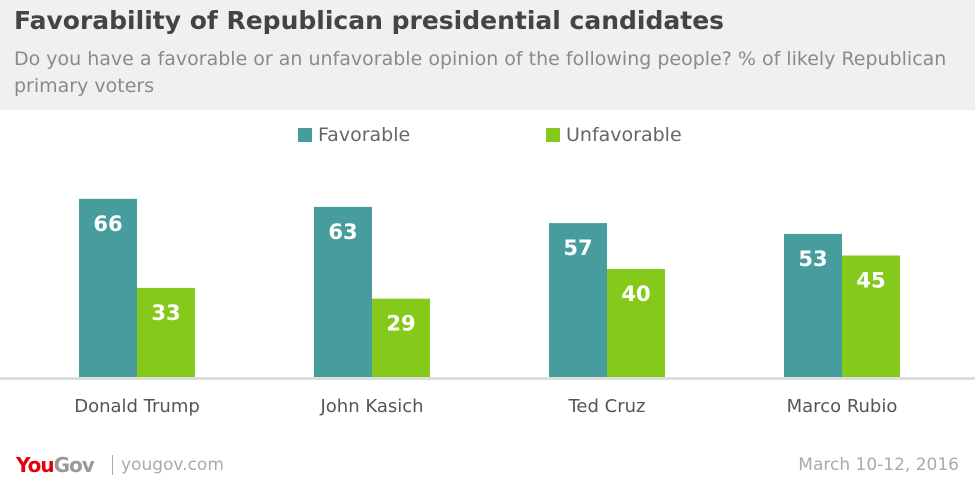 The height and width of the screenshot is (485, 975). I want to click on category-label: Ted Cruz, so click(607, 406).